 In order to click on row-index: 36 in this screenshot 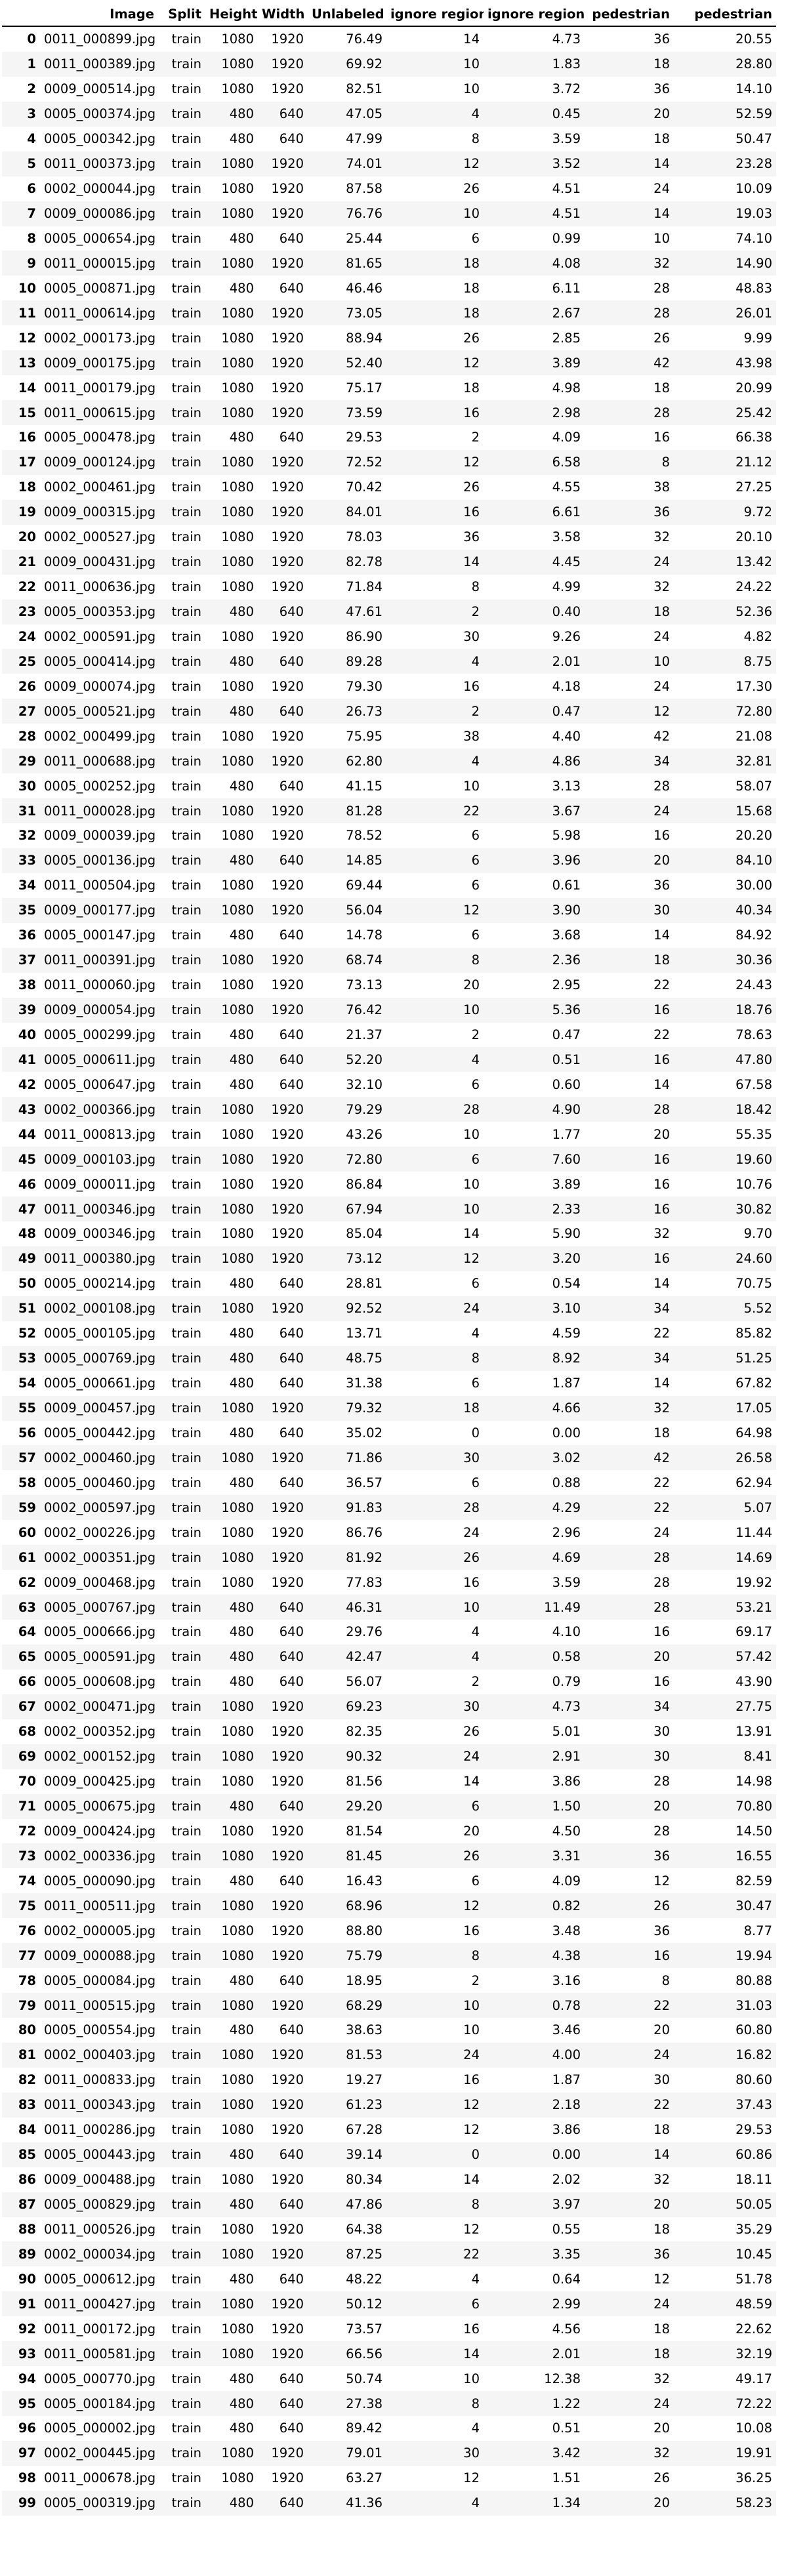, I will do `click(21, 935)`.